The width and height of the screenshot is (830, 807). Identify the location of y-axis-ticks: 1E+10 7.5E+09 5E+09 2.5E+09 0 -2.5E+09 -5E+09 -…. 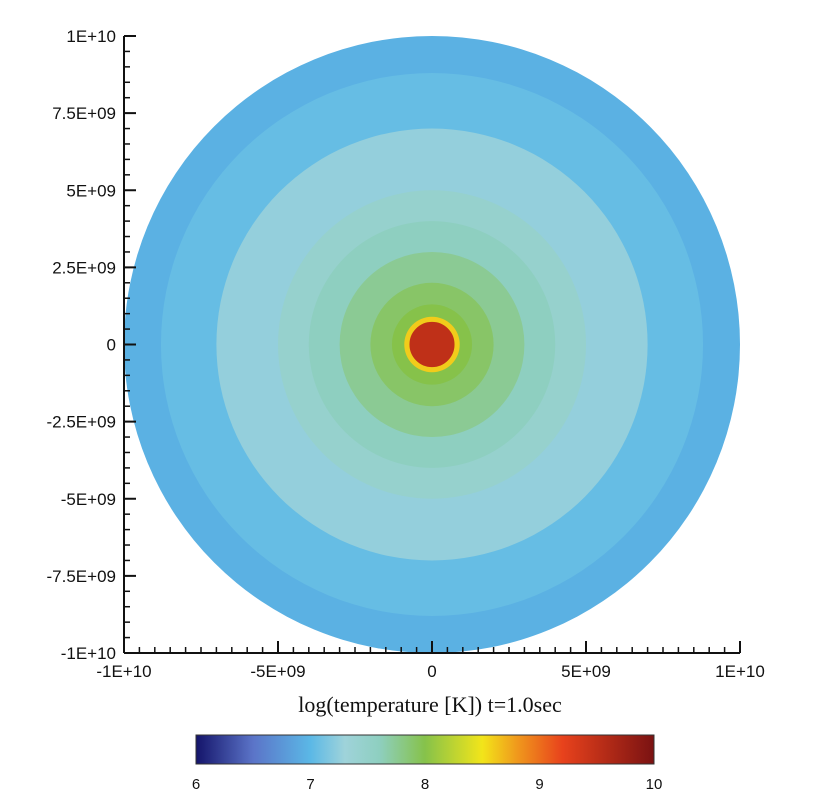
(91, 345).